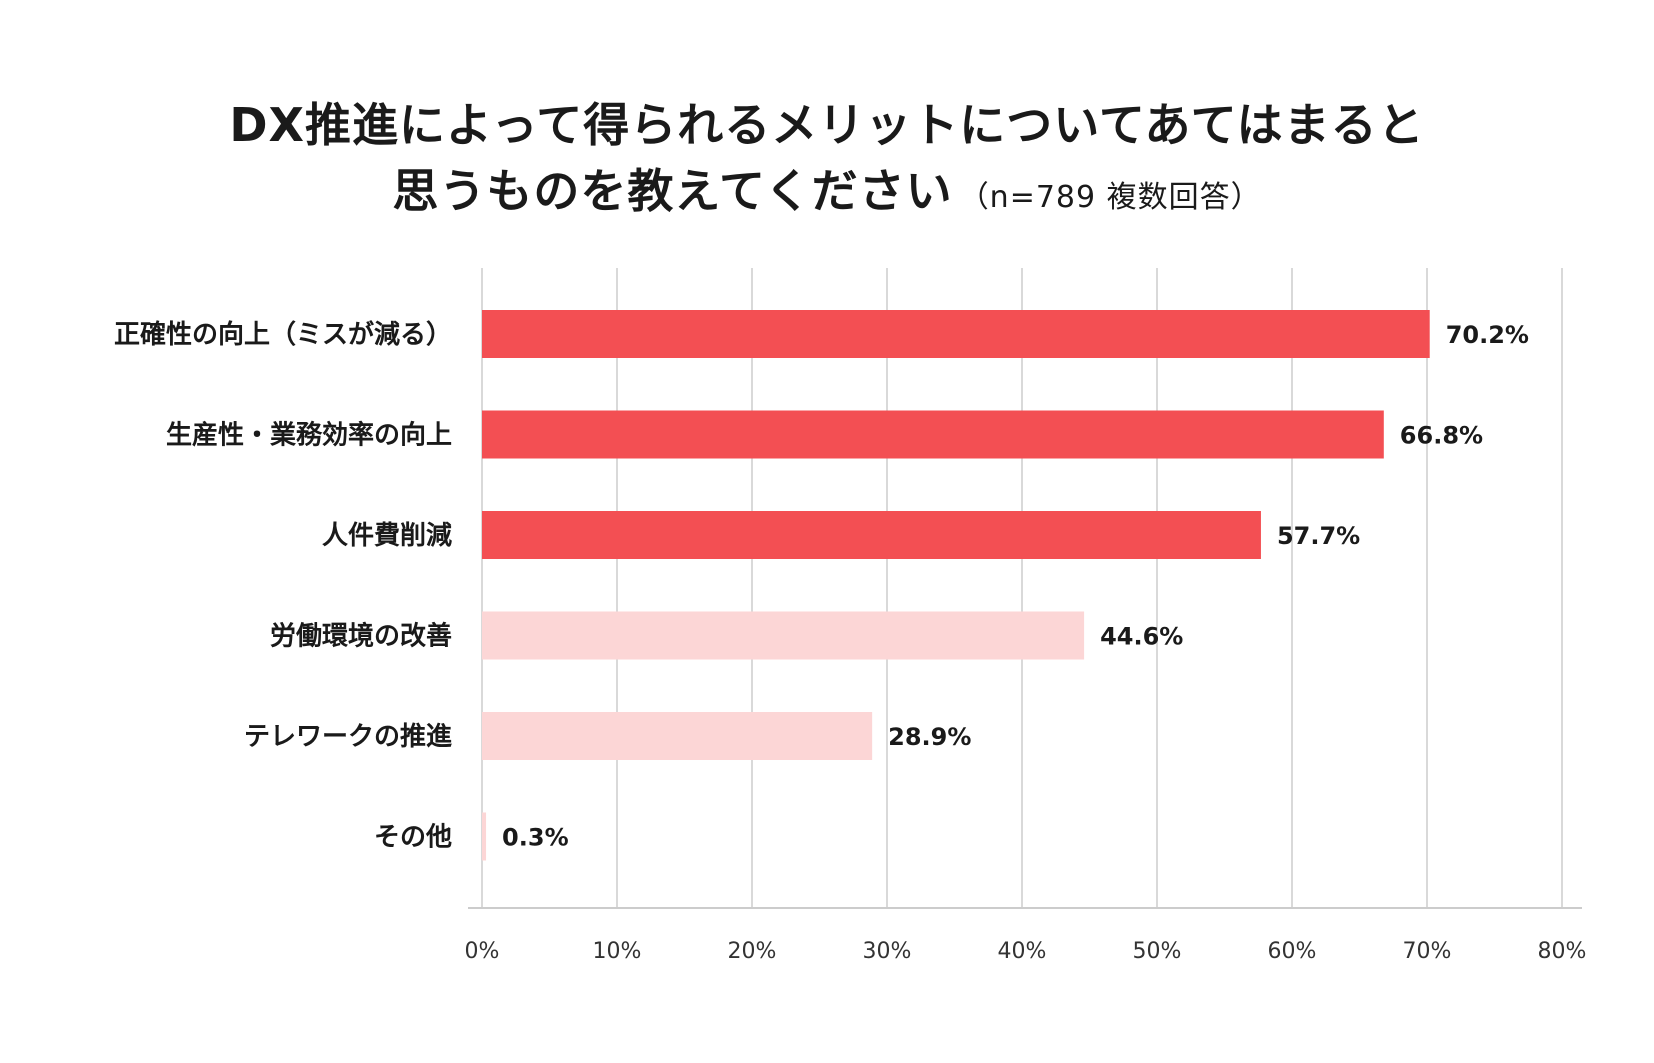 This screenshot has width=1654, height=1063. What do you see at coordinates (348, 737) in the screenshot?
I see `category-label-5: テレワークの推進` at bounding box center [348, 737].